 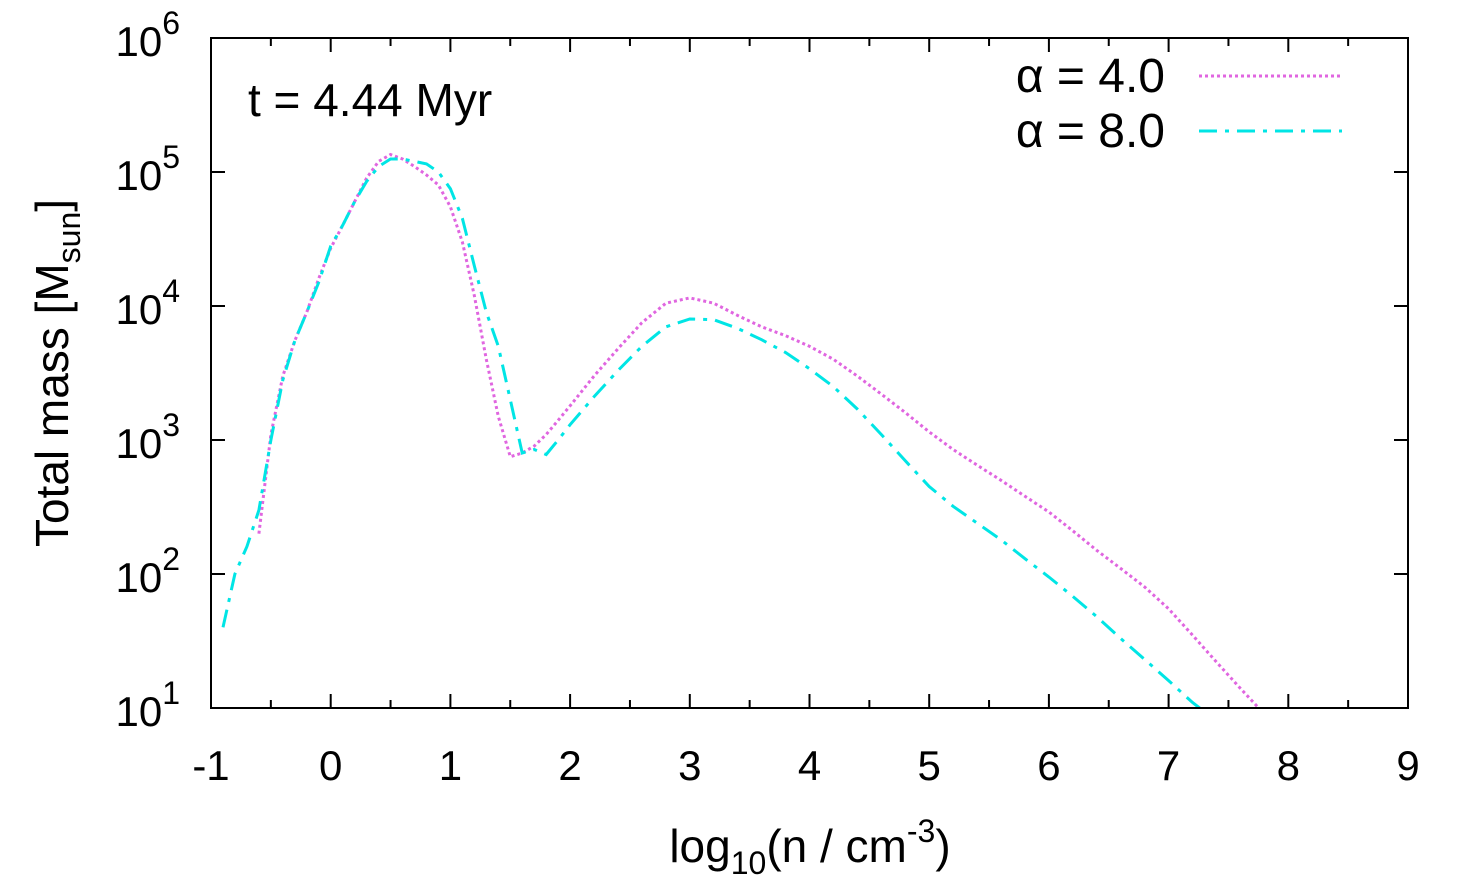 I want to click on y-tick-label: 10⁵, so click(x=147, y=169).